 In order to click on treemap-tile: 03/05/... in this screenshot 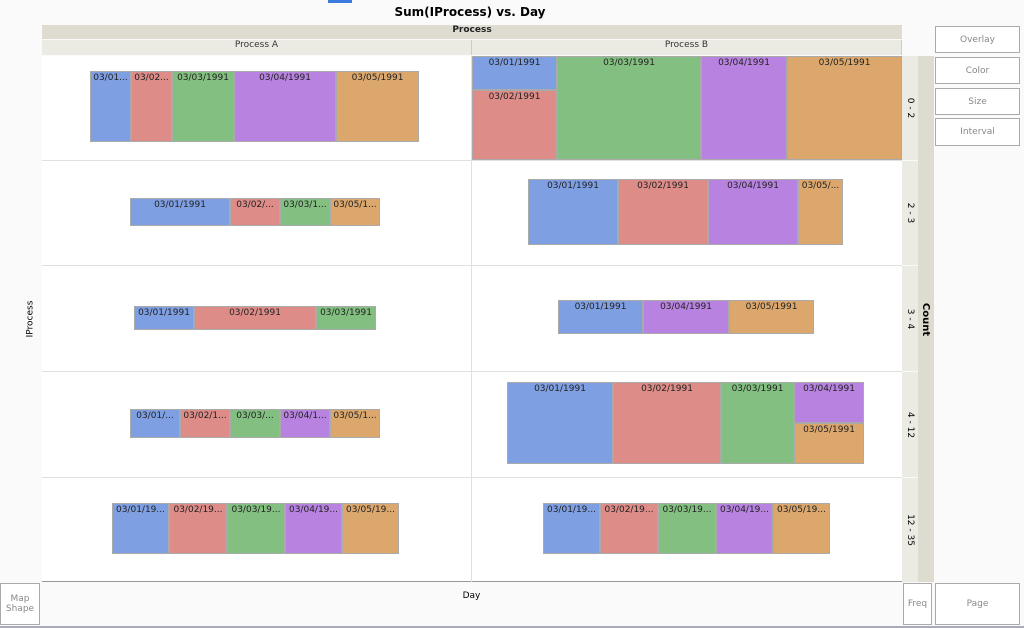, I will do `click(820, 212)`.